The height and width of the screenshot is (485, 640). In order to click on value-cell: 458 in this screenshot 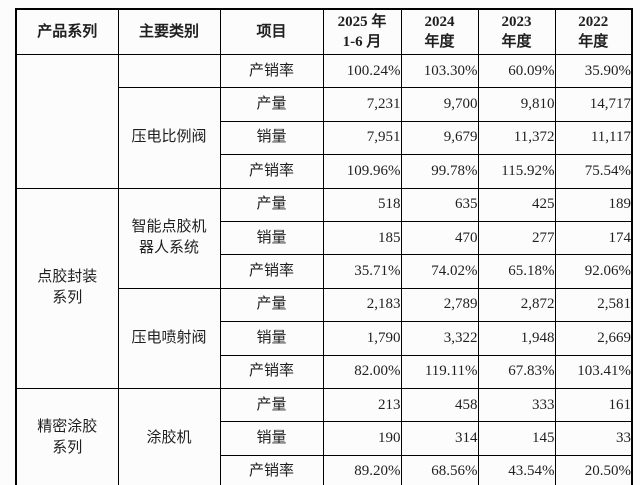, I will do `click(439, 405)`.